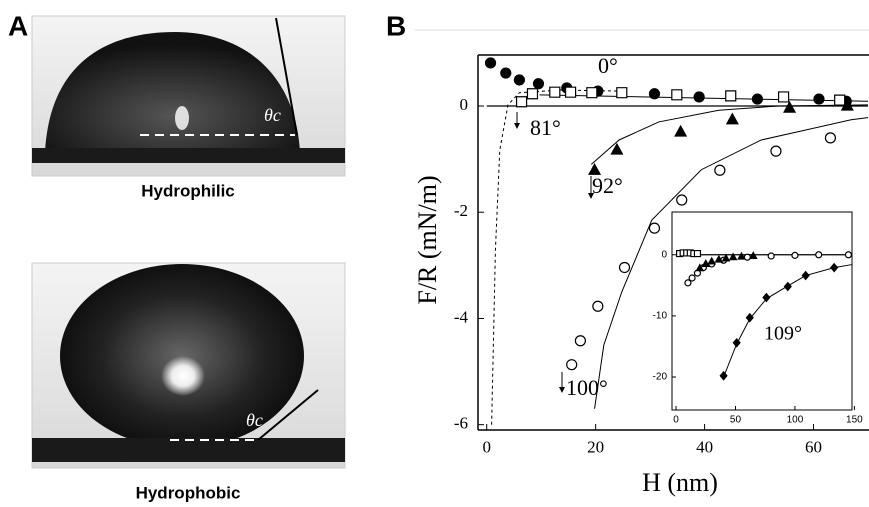 Image resolution: width=869 pixels, height=507 pixels. Describe the element at coordinates (188, 96) in the screenshot. I see `photo-hydrophilic` at that location.